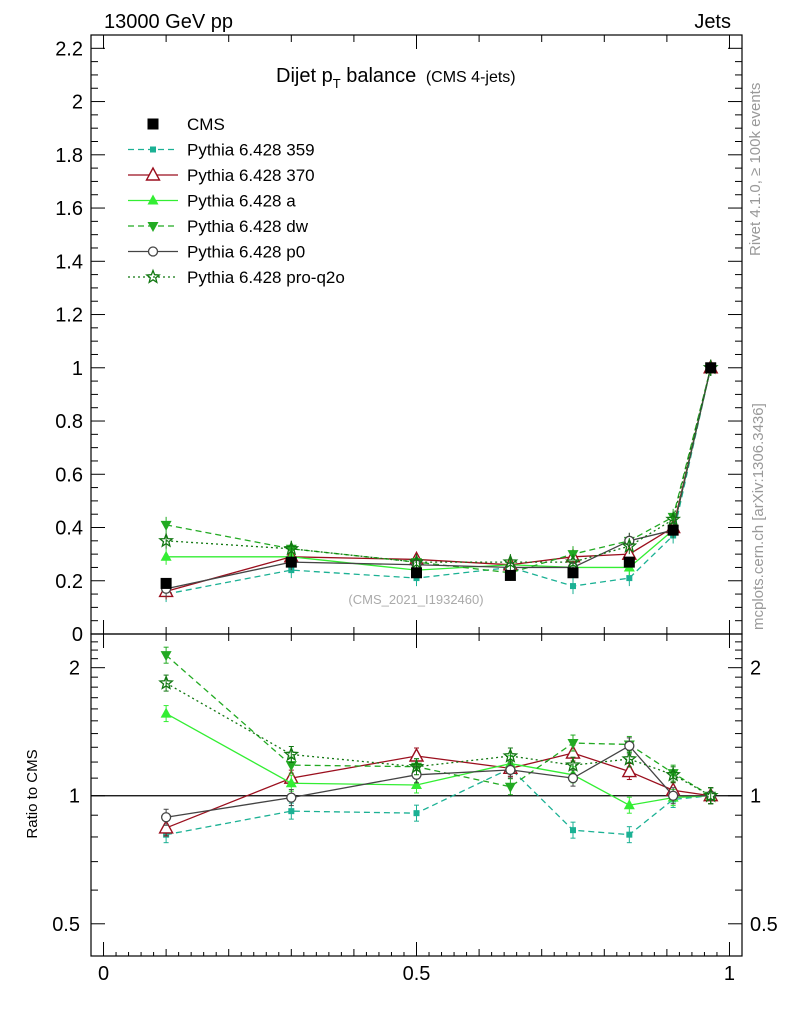 This screenshot has height=1024, width=786. What do you see at coordinates (103, 974) in the screenshot?
I see `x-tick-label: 0` at bounding box center [103, 974].